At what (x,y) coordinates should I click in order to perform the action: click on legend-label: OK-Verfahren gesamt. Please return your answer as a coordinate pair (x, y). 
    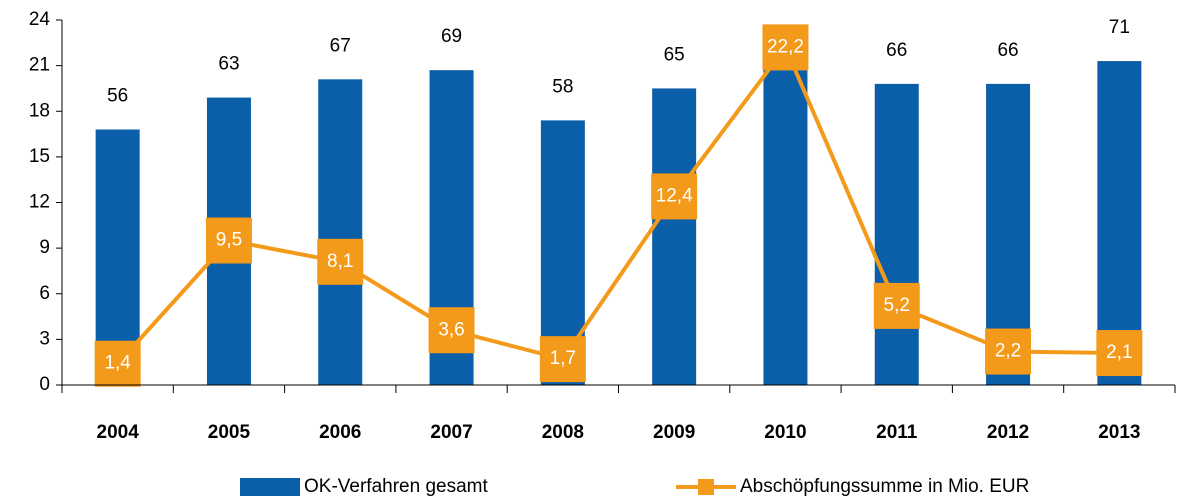
    Looking at the image, I should click on (396, 486).